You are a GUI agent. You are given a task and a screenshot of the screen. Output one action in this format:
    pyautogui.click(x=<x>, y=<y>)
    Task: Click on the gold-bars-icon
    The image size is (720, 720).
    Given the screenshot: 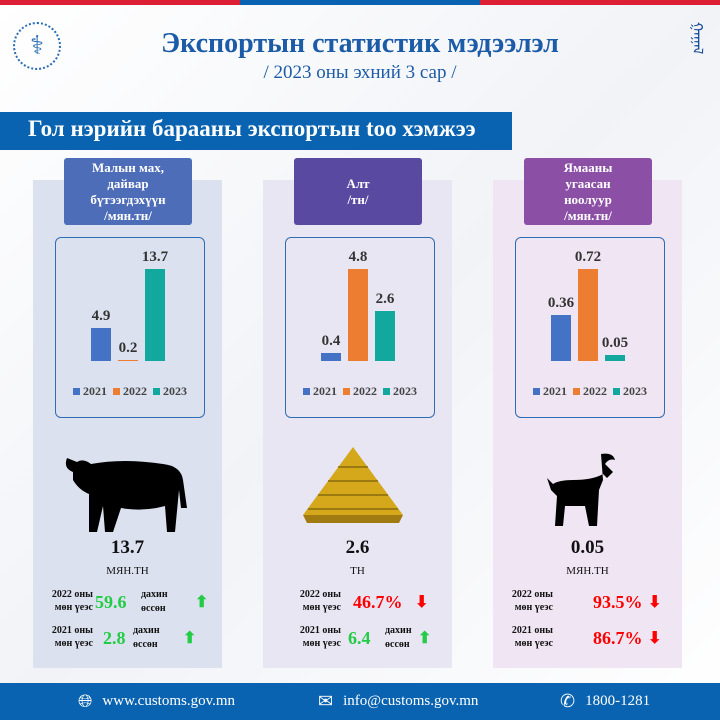 What is the action you would take?
    pyautogui.click(x=353, y=487)
    